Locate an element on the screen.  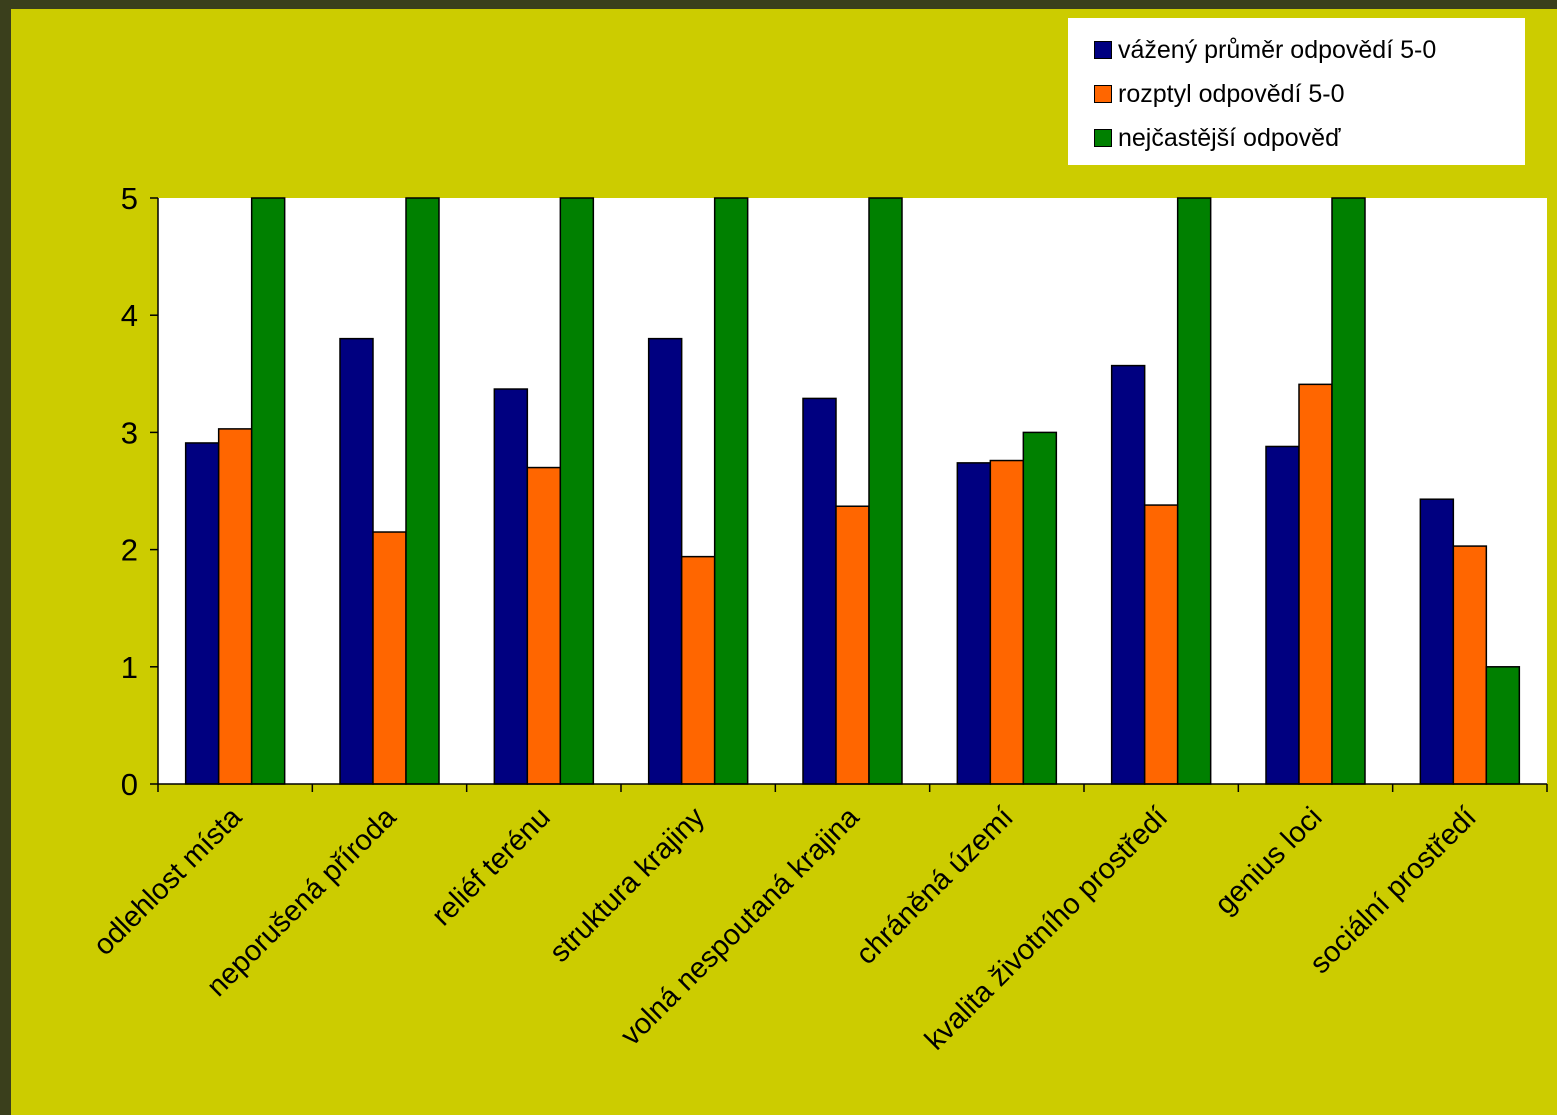
legend-label-series-1: vážený průměr odpovědí 5-0 is located at coordinates (1277, 49).